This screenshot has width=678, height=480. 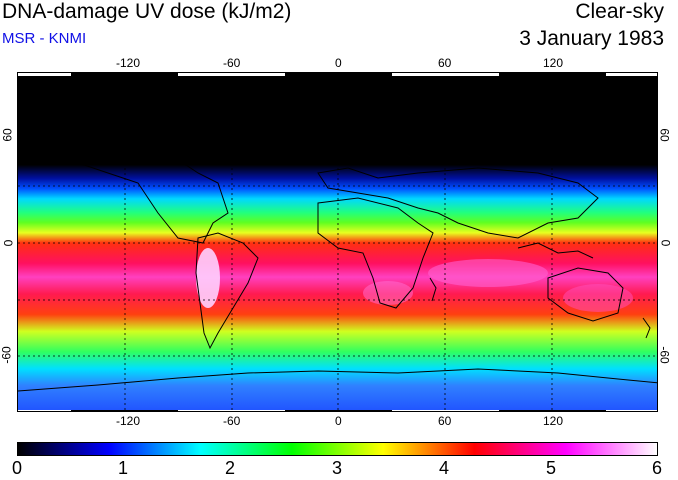 What do you see at coordinates (388, 293) in the screenshot?
I see `southern-africa-high-uv` at bounding box center [388, 293].